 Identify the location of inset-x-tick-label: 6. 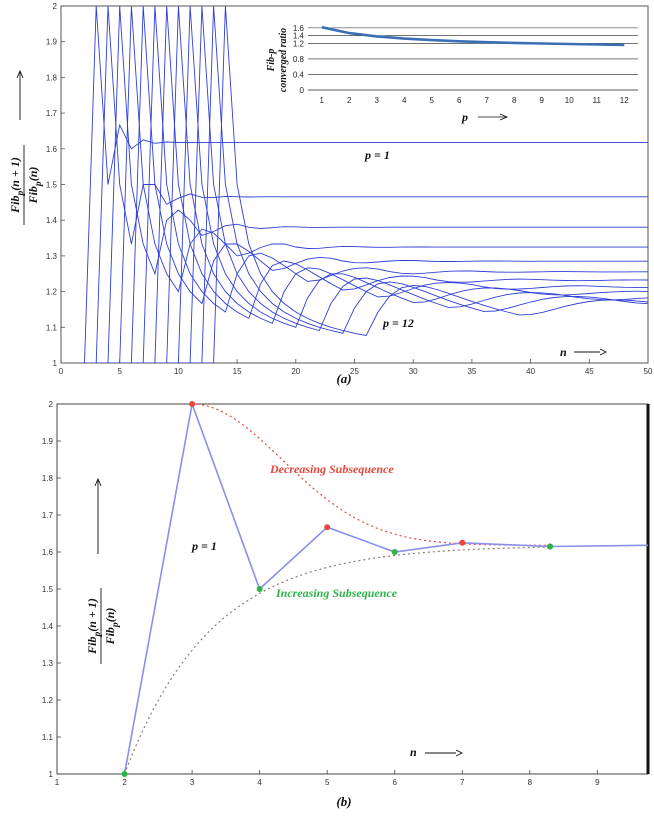
(459, 100).